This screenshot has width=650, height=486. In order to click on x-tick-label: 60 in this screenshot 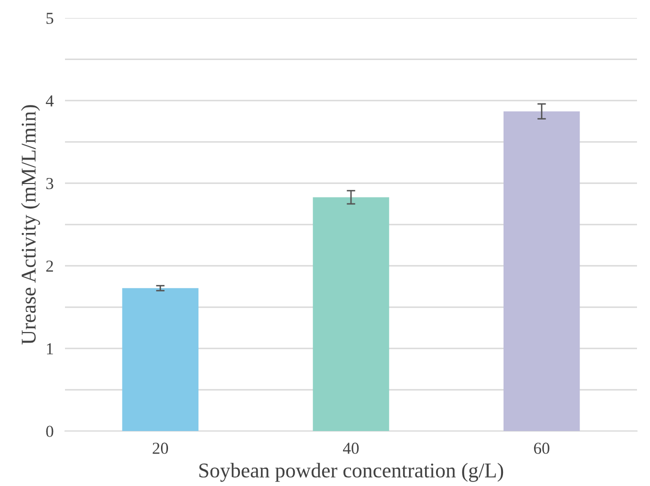, I will do `click(542, 448)`.